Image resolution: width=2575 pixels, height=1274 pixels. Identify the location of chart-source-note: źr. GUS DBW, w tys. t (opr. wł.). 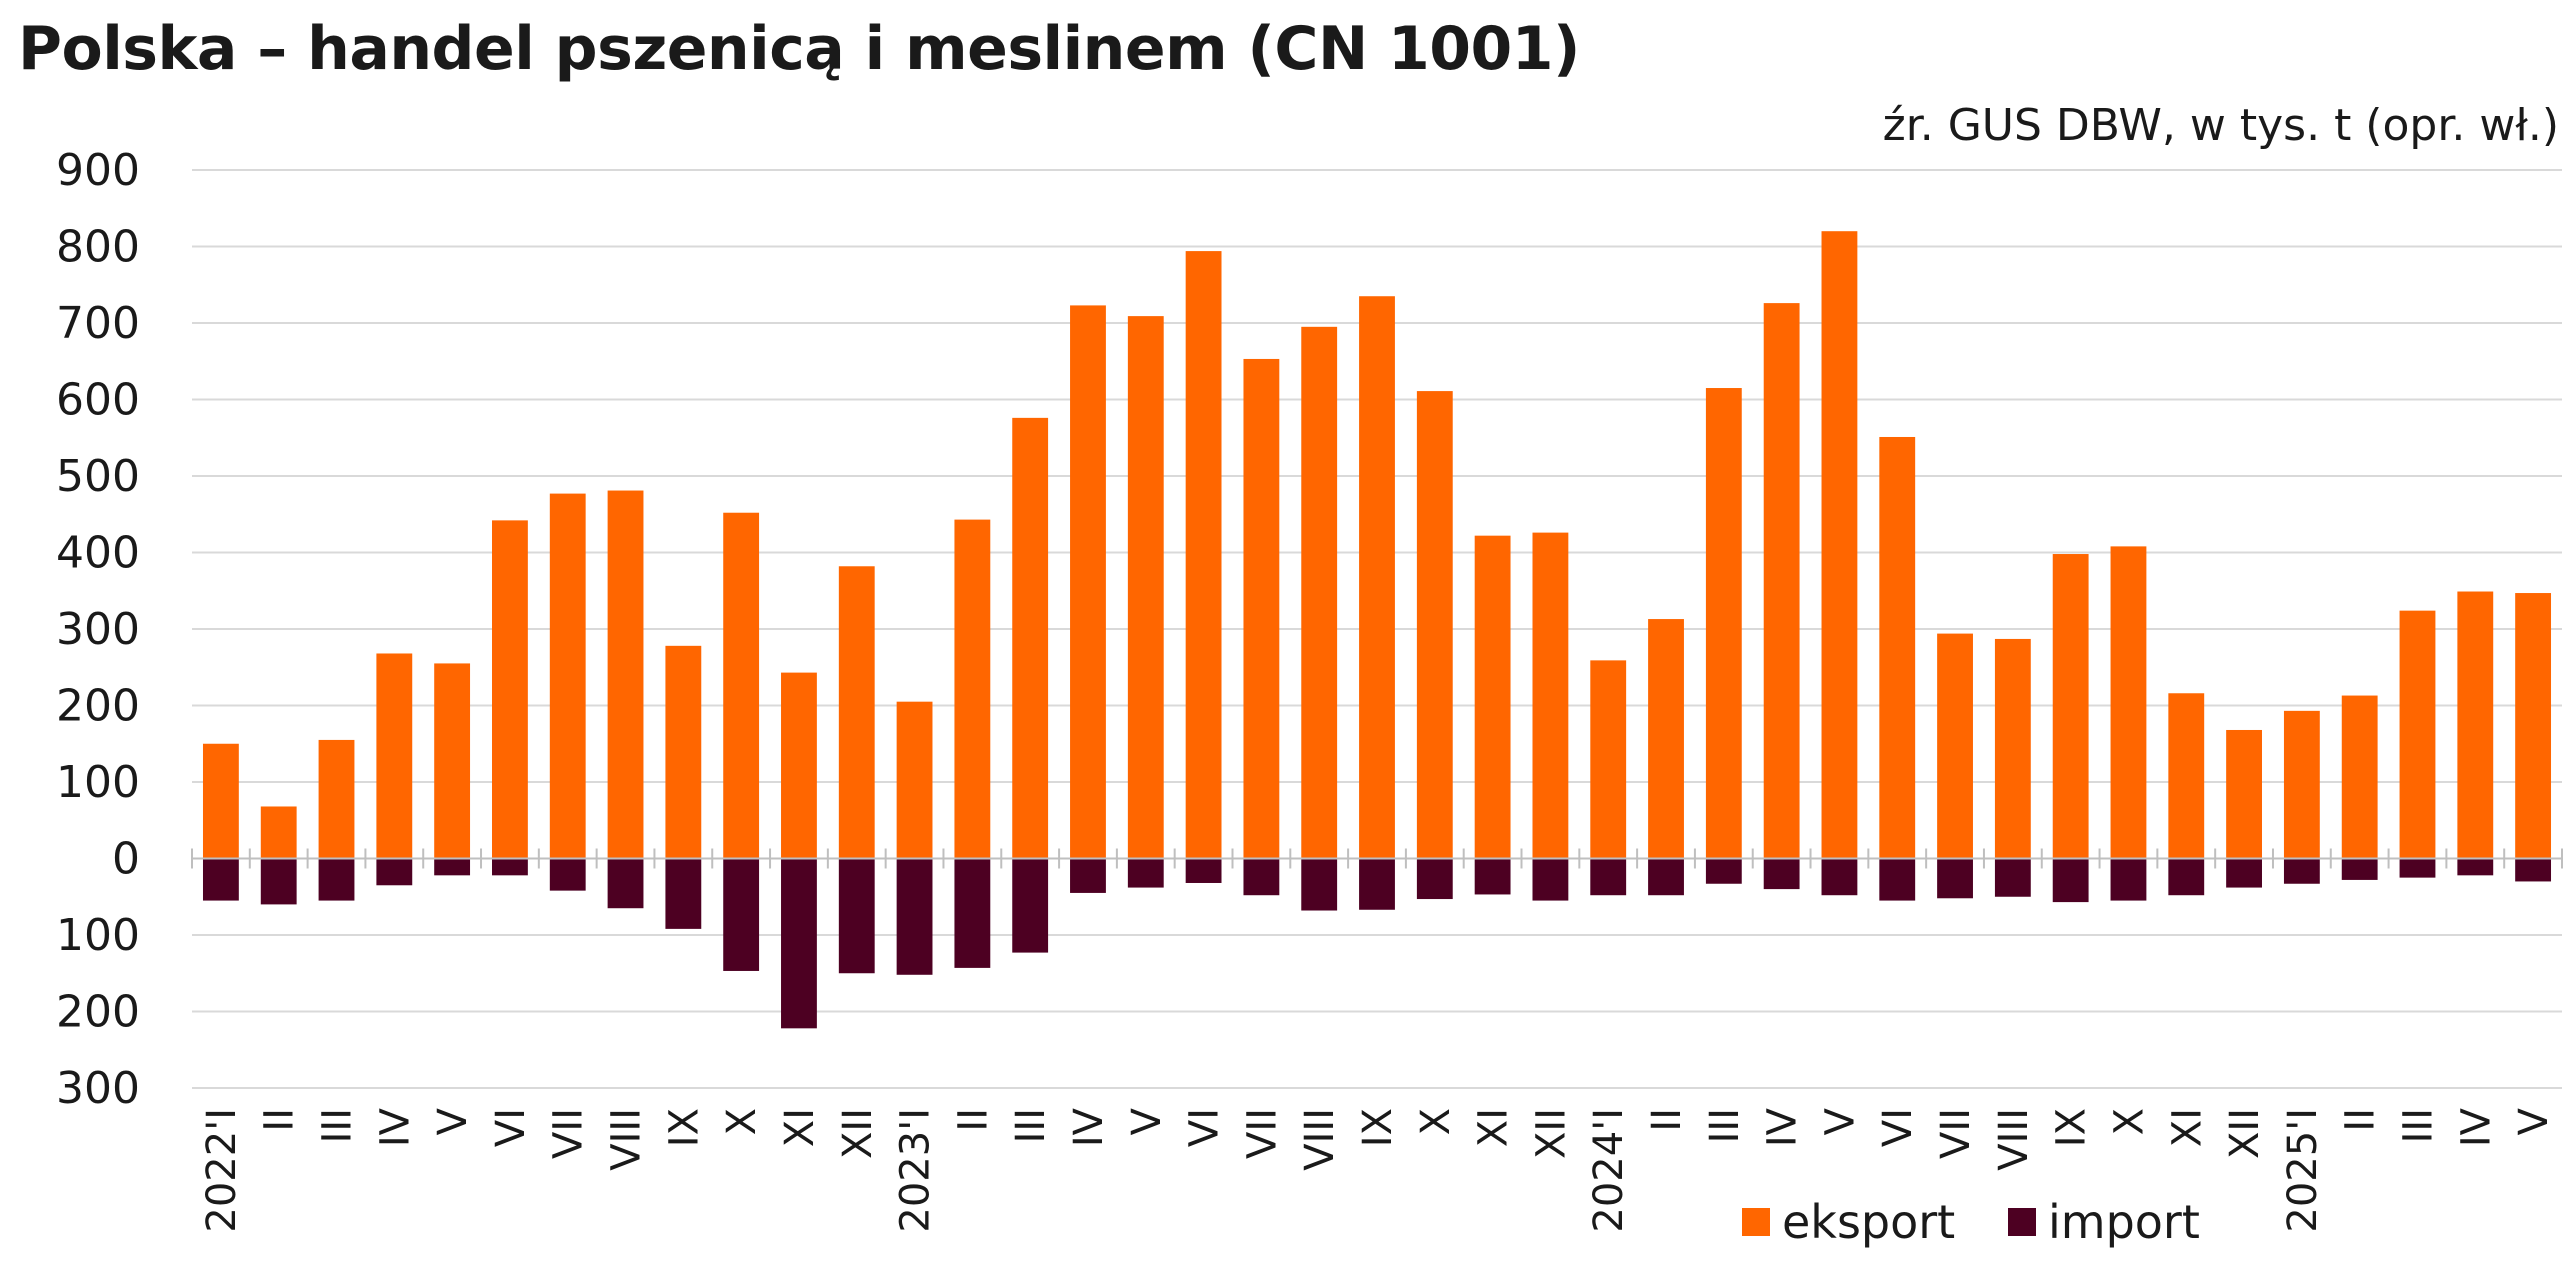
(2220, 125).